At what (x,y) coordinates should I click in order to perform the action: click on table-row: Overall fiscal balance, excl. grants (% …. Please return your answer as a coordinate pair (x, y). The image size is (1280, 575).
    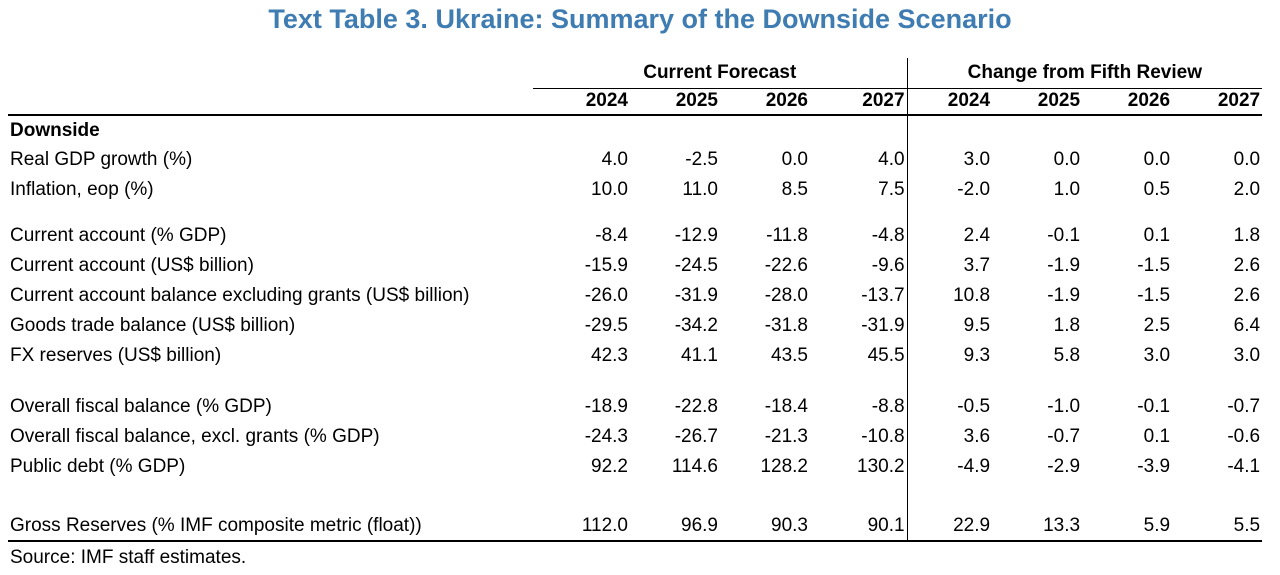
    Looking at the image, I should click on (635, 437).